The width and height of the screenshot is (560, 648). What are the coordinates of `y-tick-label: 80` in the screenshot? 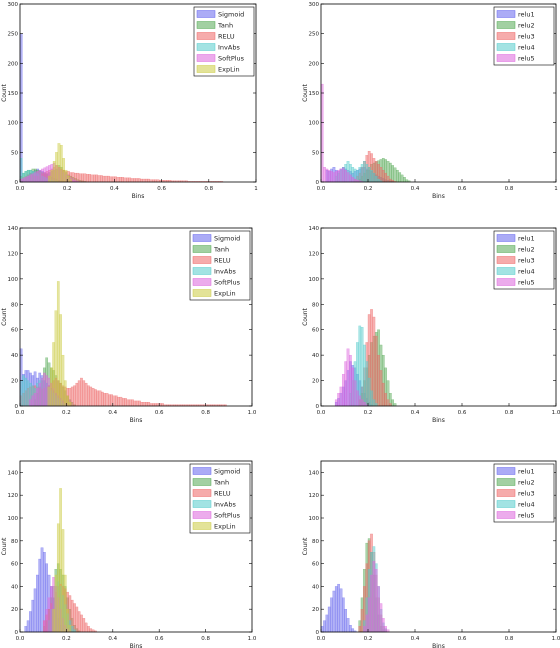 It's located at (14, 542).